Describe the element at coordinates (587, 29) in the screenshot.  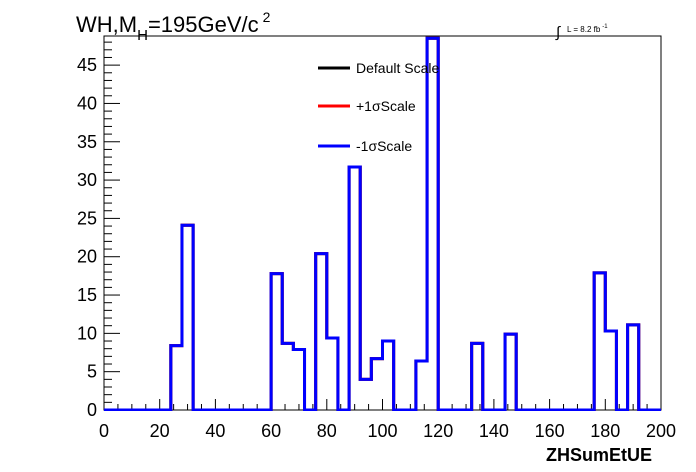
I see `luminosity-label: L = 8.2 fb -1` at that location.